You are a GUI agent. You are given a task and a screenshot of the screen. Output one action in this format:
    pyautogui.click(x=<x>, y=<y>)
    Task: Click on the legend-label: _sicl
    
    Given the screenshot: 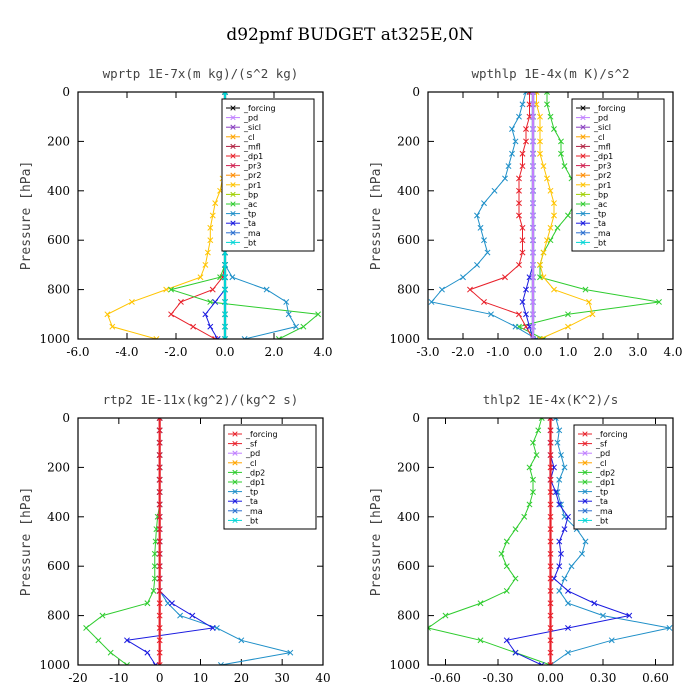 What is the action you would take?
    pyautogui.click(x=252, y=127)
    